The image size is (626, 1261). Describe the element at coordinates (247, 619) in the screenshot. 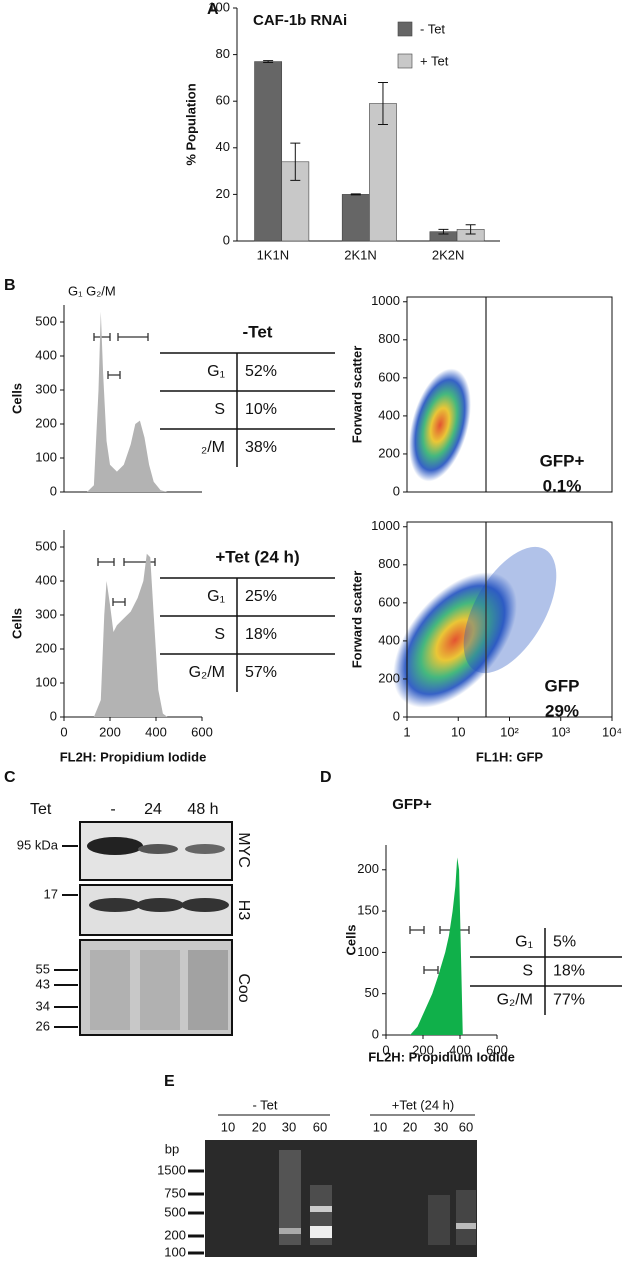

I see `table: +Tet (24 h) G₁ 25% S 18% G₂/M 57%` at that location.